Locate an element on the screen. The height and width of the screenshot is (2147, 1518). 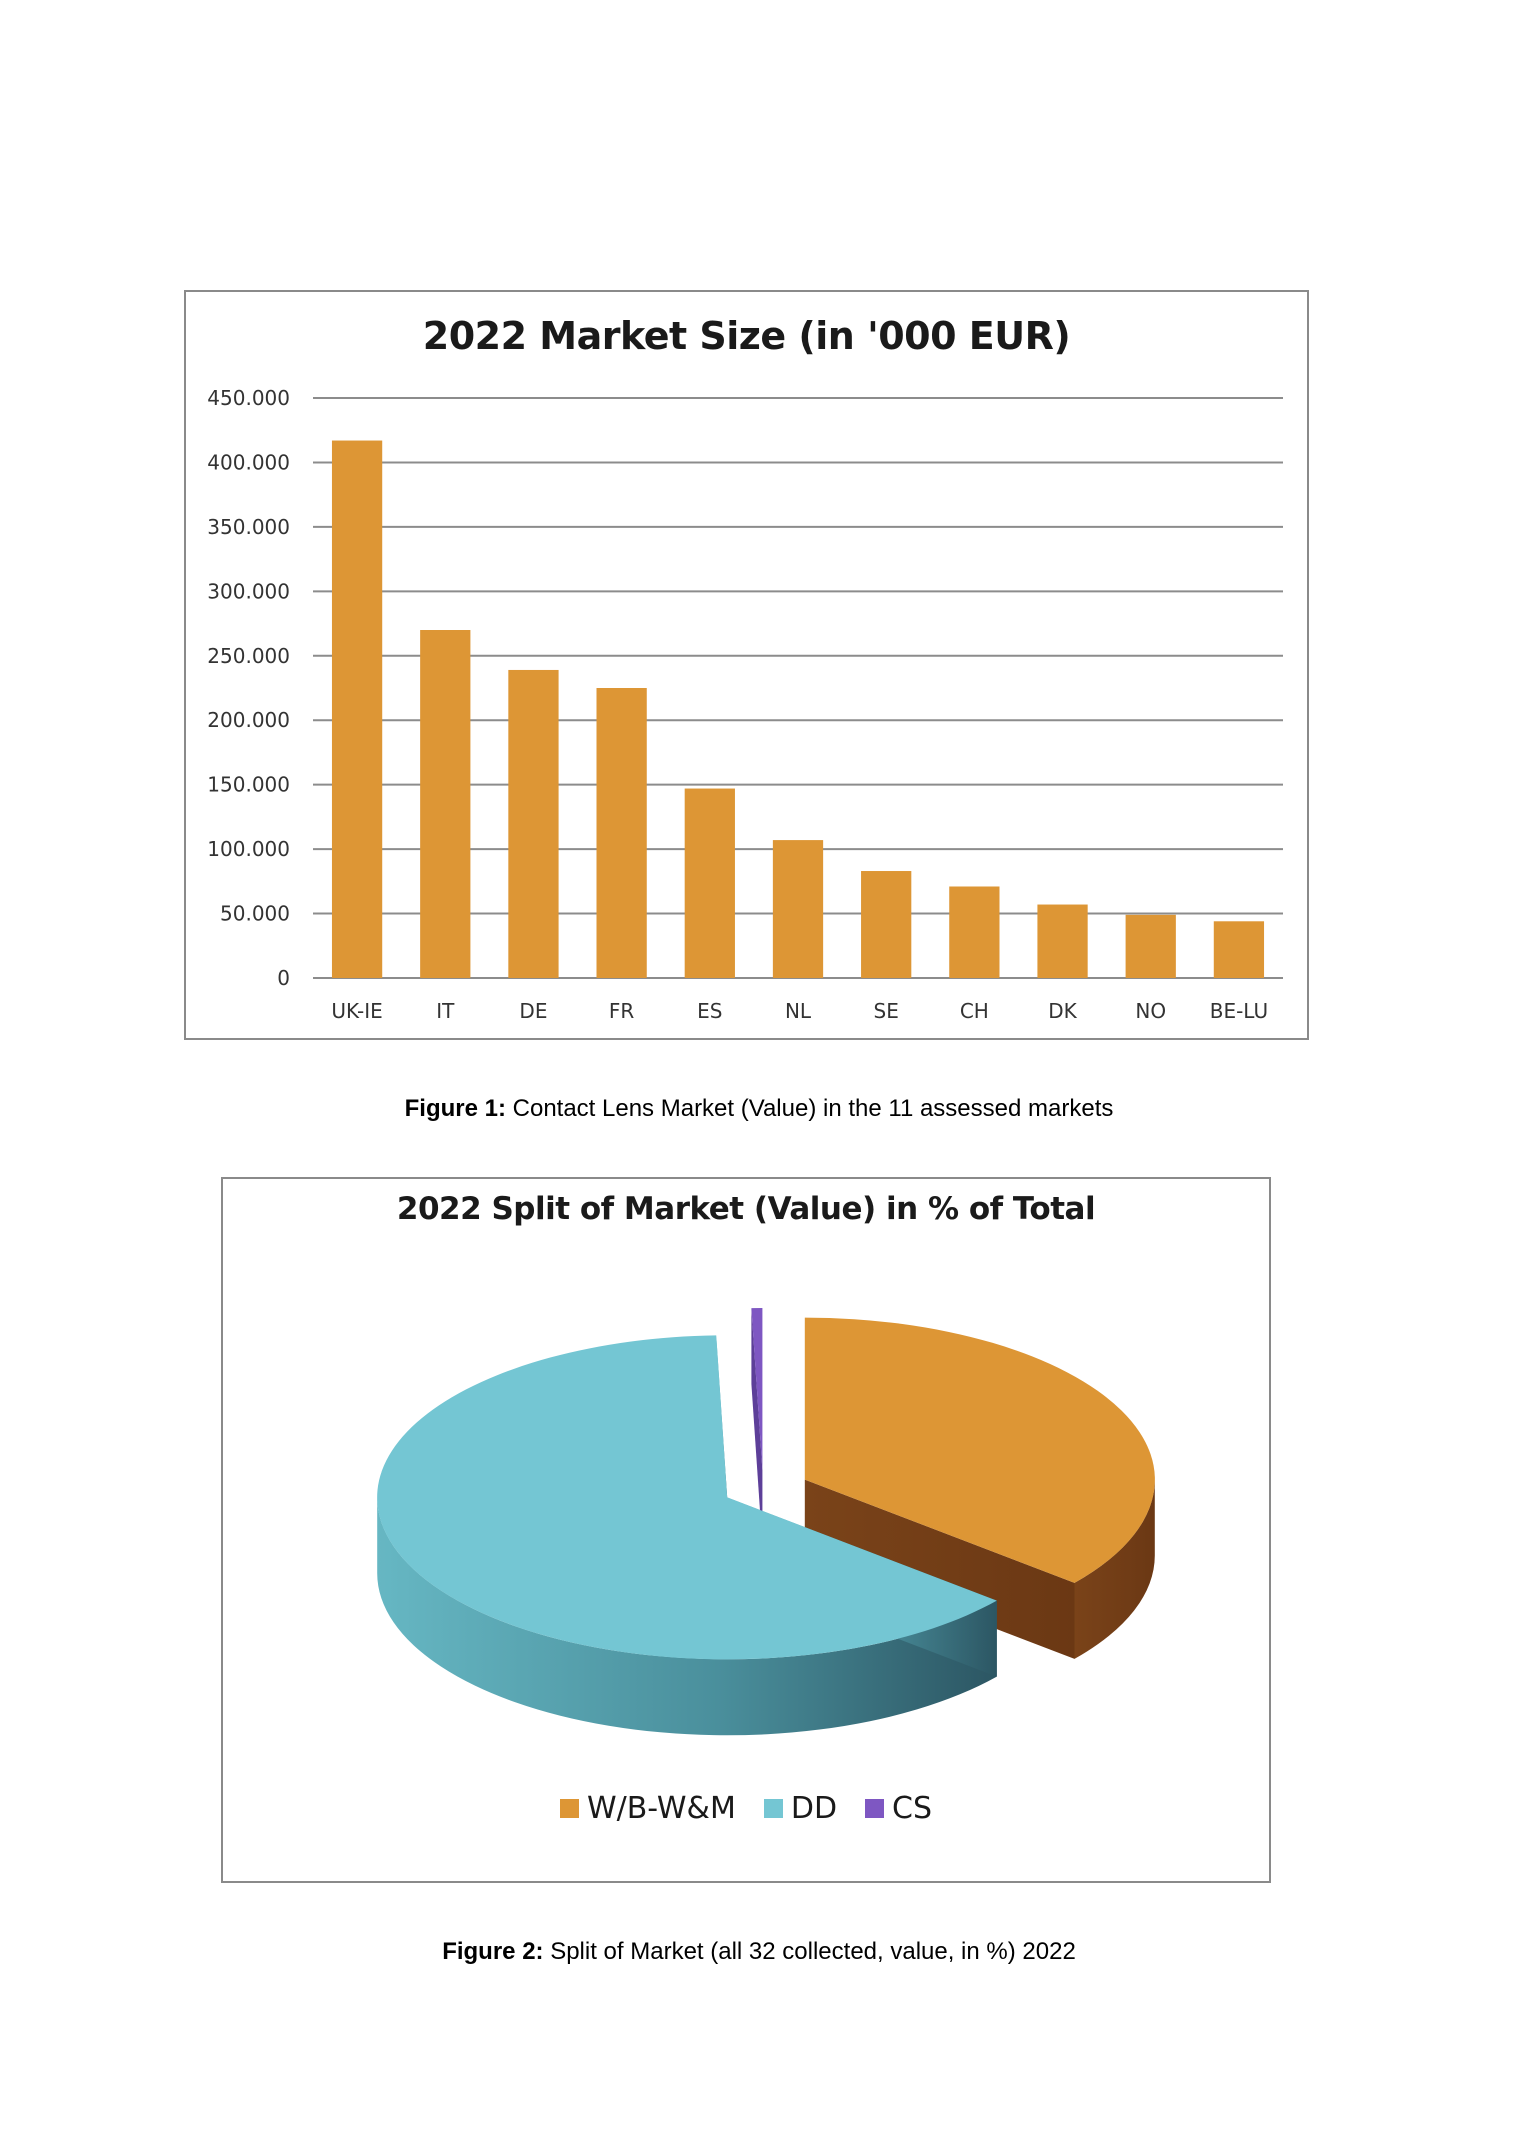
bar-it is located at coordinates (445, 804).